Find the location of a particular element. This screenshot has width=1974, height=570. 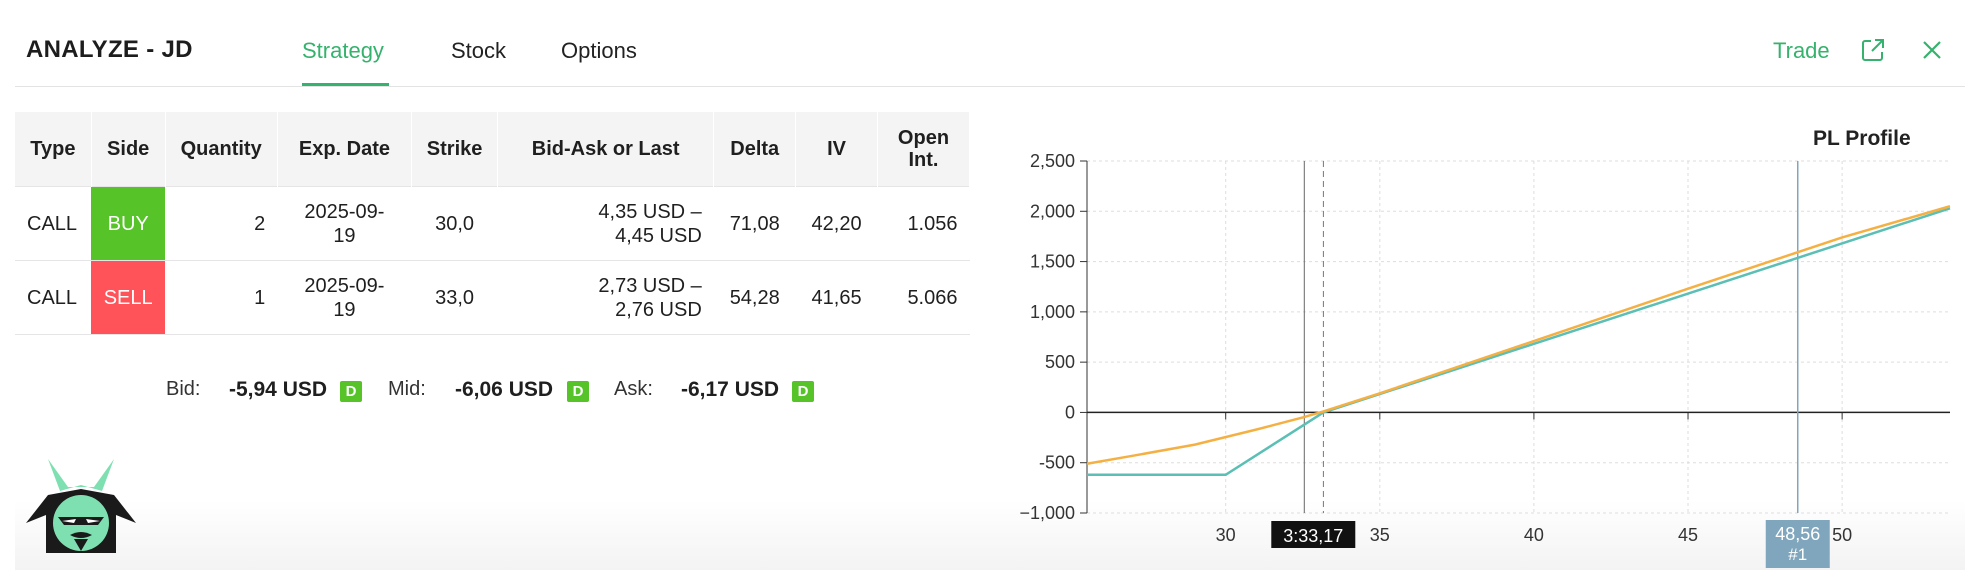

ask-label: Ask: is located at coordinates (633, 389).